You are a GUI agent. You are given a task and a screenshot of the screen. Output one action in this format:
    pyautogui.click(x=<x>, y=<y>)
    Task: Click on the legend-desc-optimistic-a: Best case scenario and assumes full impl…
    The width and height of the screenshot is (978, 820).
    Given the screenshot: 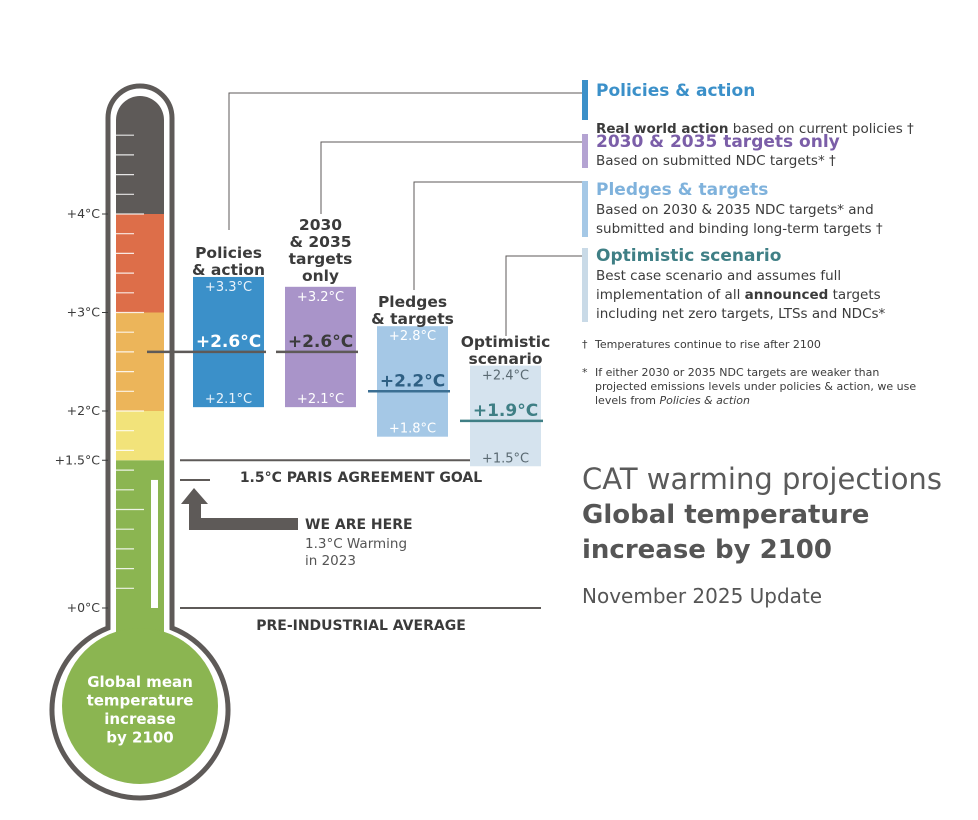 What is the action you would take?
    pyautogui.click(x=719, y=285)
    